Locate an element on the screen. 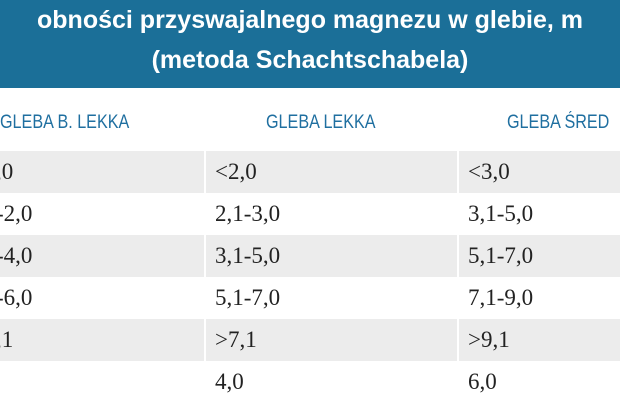  table-cell: 7,1-9,0 is located at coordinates (501, 297).